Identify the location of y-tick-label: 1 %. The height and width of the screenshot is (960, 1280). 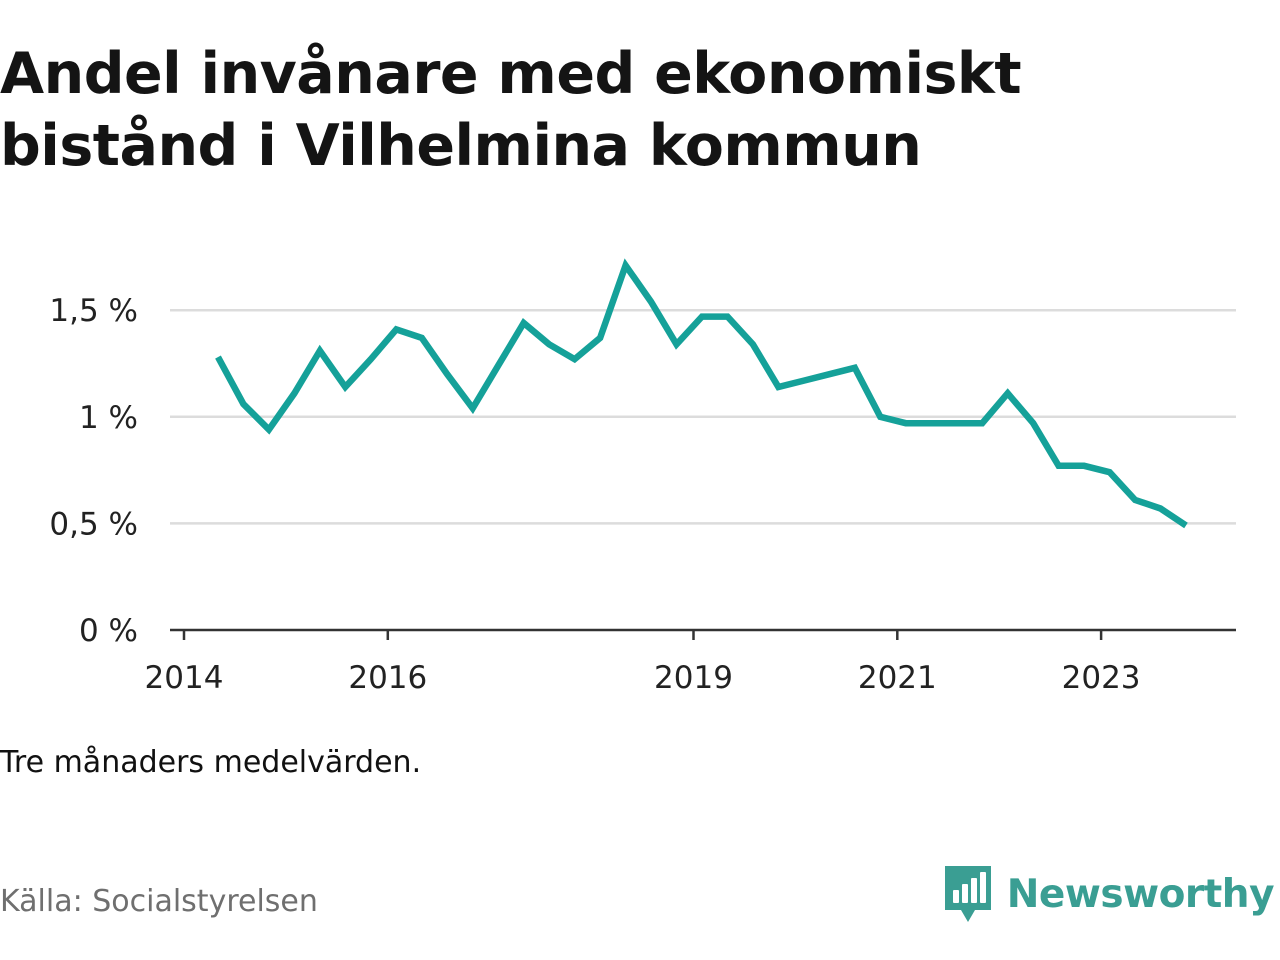
(108, 418).